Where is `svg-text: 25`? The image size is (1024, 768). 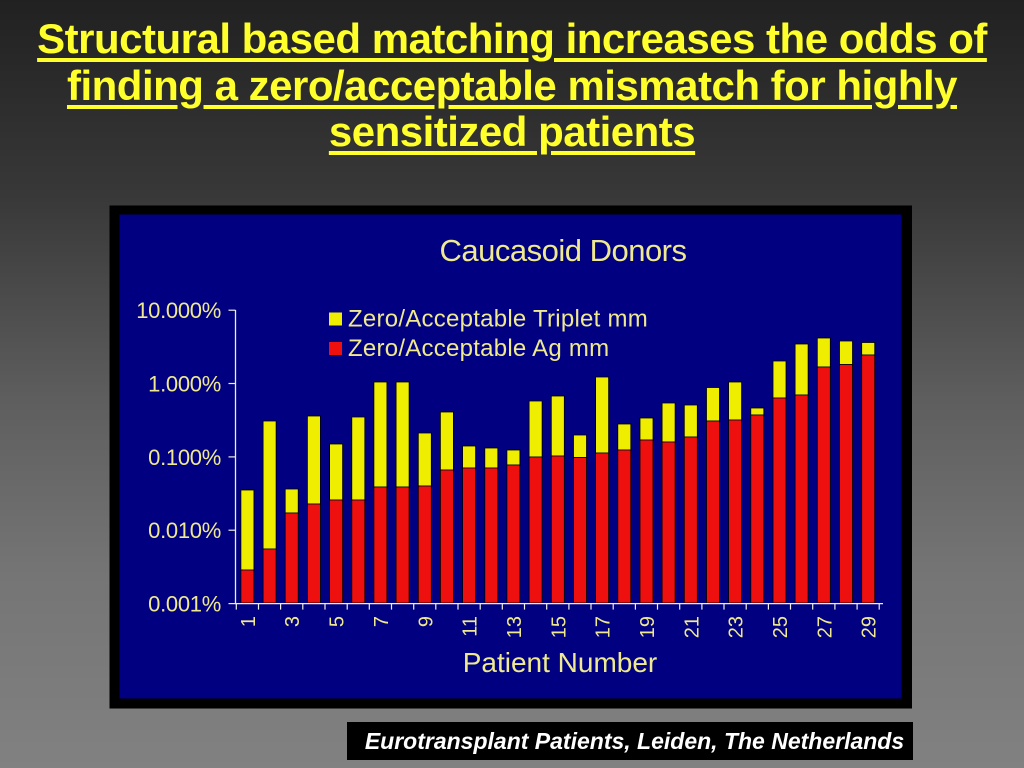
svg-text: 25 is located at coordinates (781, 627).